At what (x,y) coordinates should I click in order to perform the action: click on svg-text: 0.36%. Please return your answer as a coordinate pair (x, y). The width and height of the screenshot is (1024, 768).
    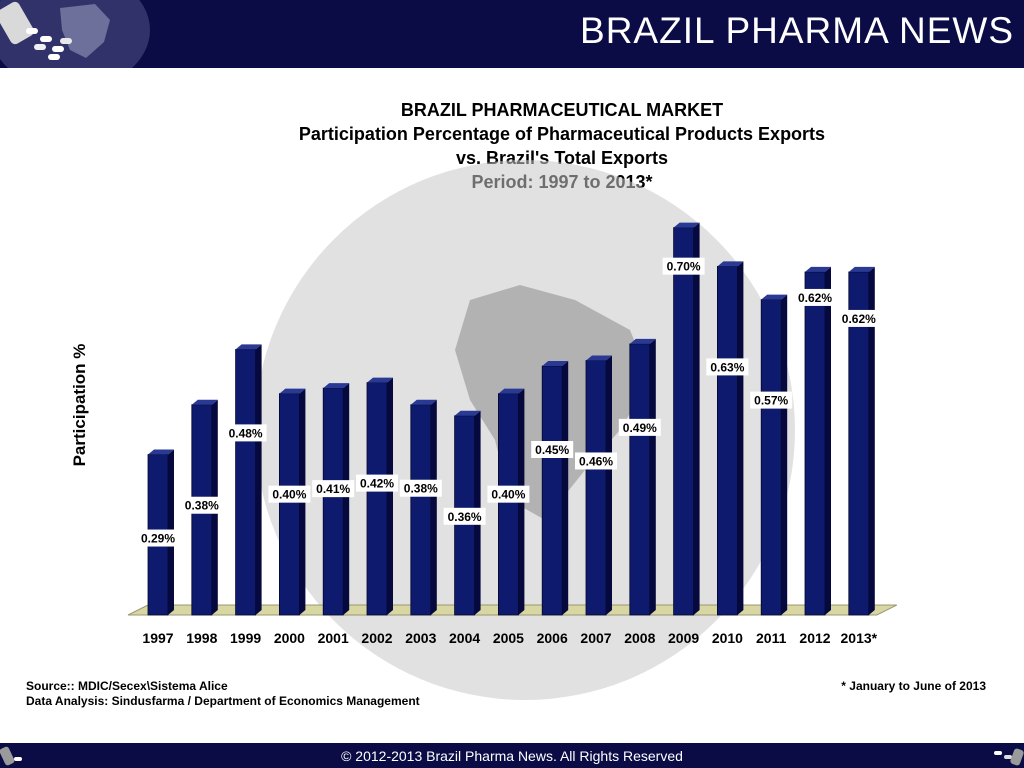
    Looking at the image, I should click on (465, 517).